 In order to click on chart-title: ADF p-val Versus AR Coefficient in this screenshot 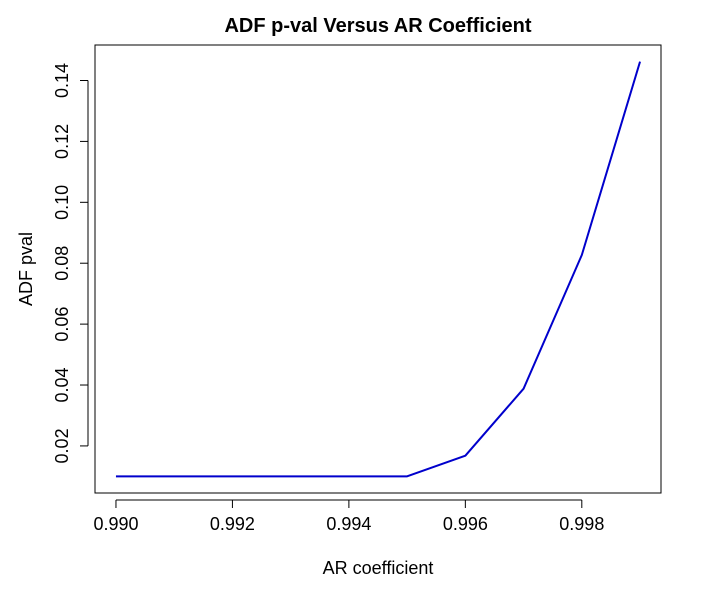, I will do `click(377, 26)`.